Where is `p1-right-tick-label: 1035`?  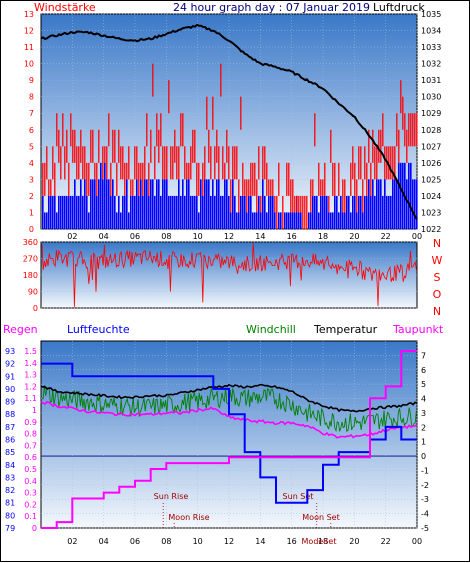 p1-right-tick-label: 1035 is located at coordinates (431, 14).